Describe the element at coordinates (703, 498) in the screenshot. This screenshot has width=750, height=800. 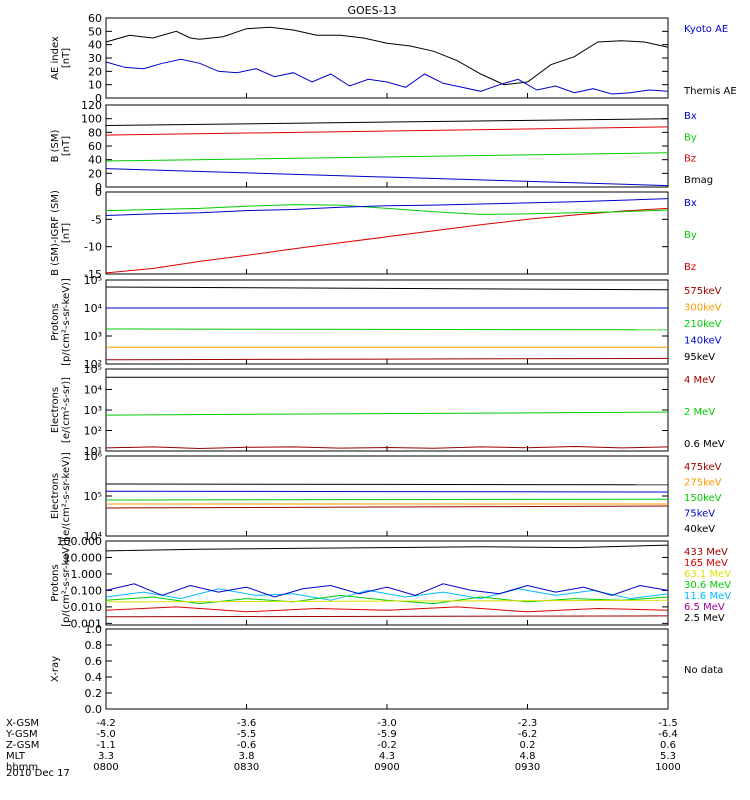
I see `legend-entry: 150keV` at that location.